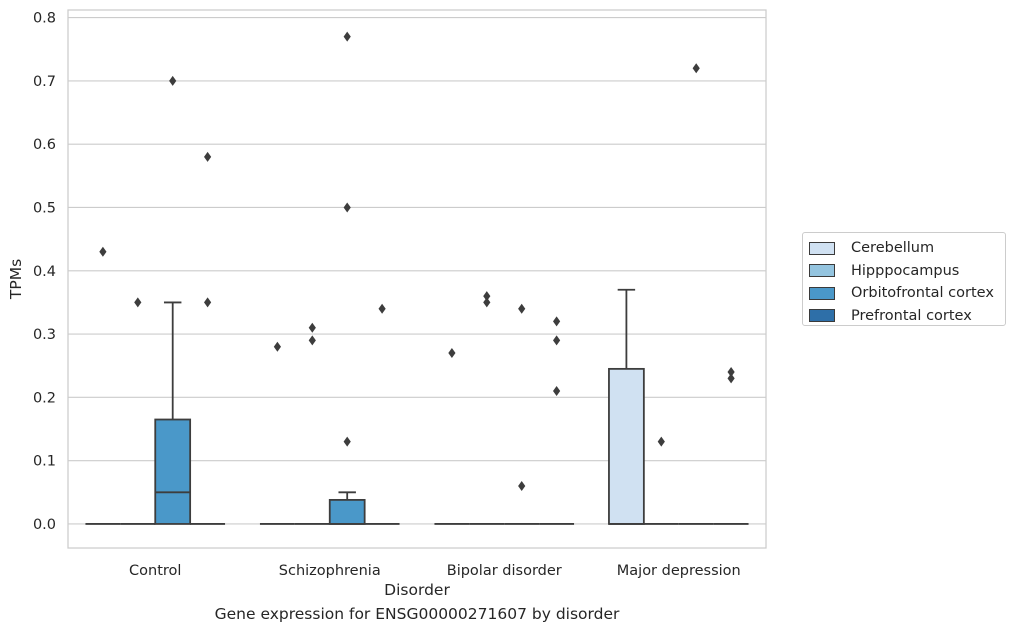  I want to click on y-tick-label: 0.5, so click(44, 208).